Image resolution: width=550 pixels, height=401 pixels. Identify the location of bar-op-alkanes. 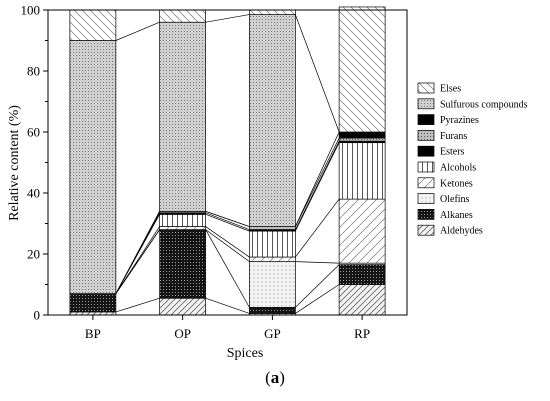
(182, 264).